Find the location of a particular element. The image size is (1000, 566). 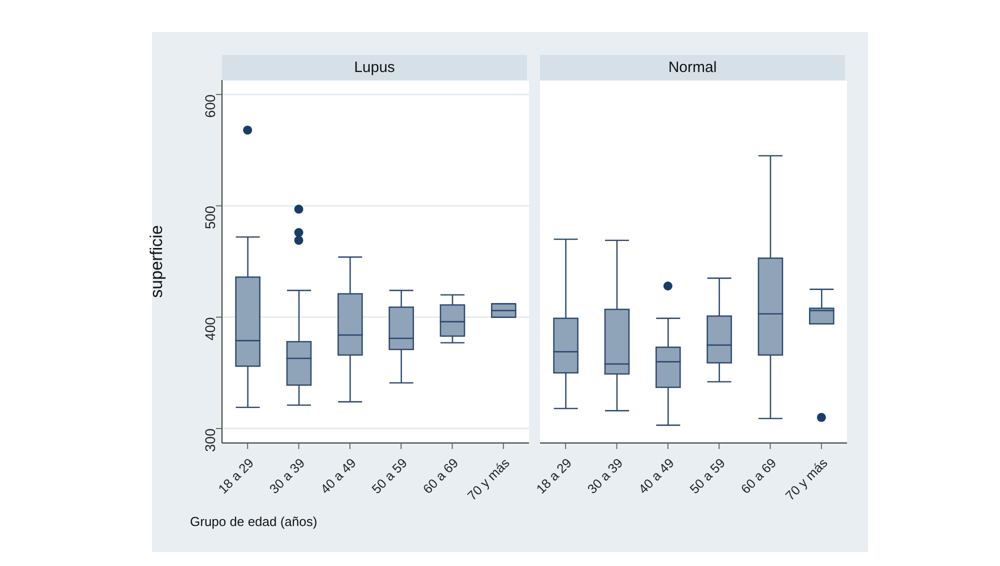

y-axis-title: superficie is located at coordinates (156, 261).